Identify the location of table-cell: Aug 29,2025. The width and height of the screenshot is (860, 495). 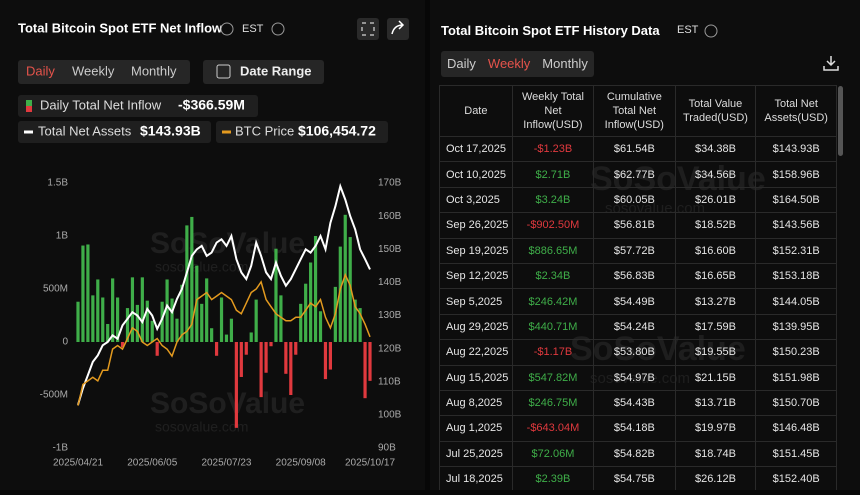
(476, 327).